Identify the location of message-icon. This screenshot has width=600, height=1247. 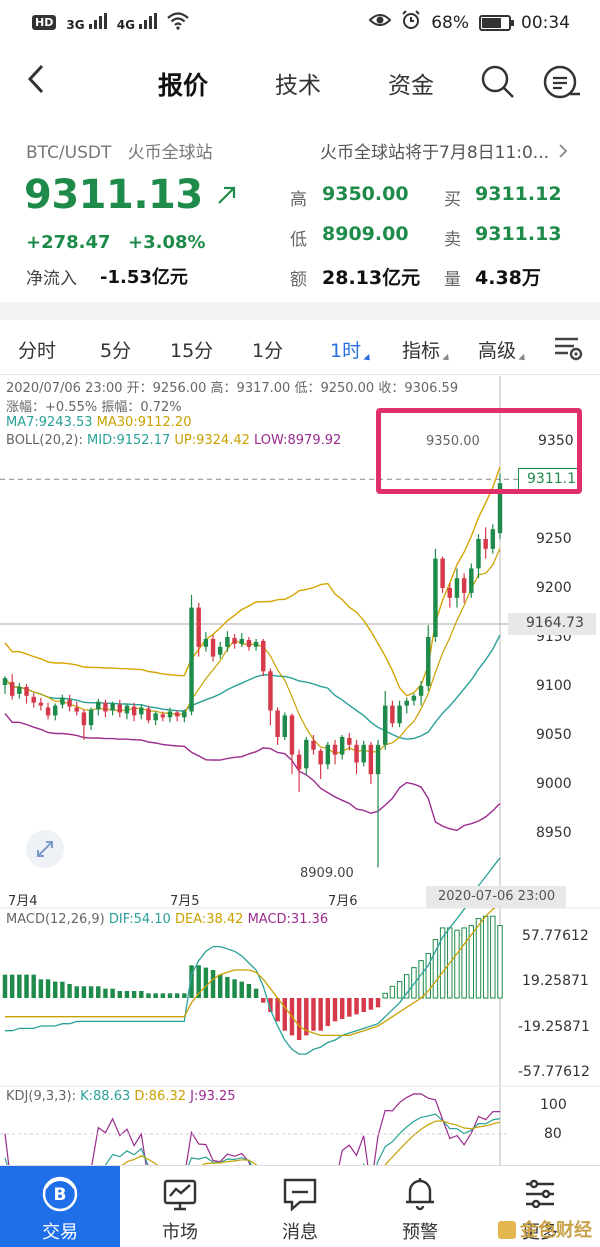
(562, 85).